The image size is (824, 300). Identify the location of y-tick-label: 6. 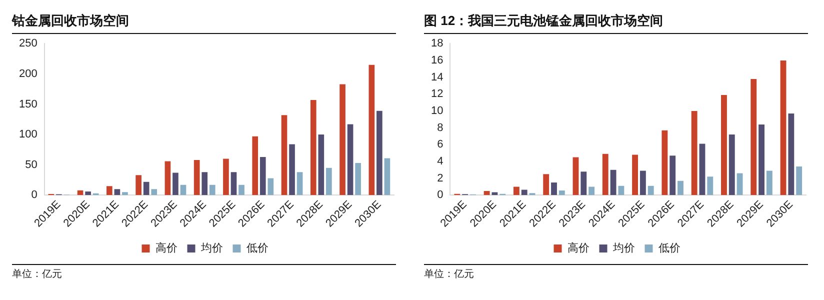
(440, 144).